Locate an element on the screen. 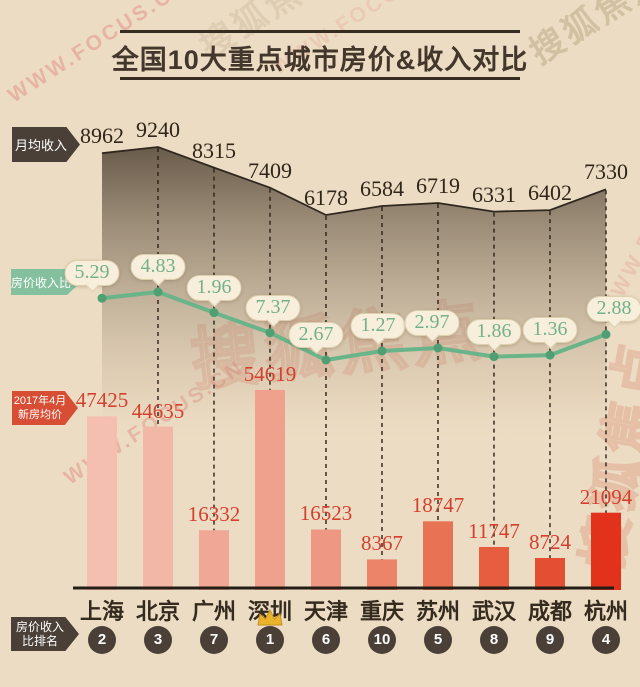 This screenshot has width=640, height=687. rank-badge: 6 is located at coordinates (326, 640).